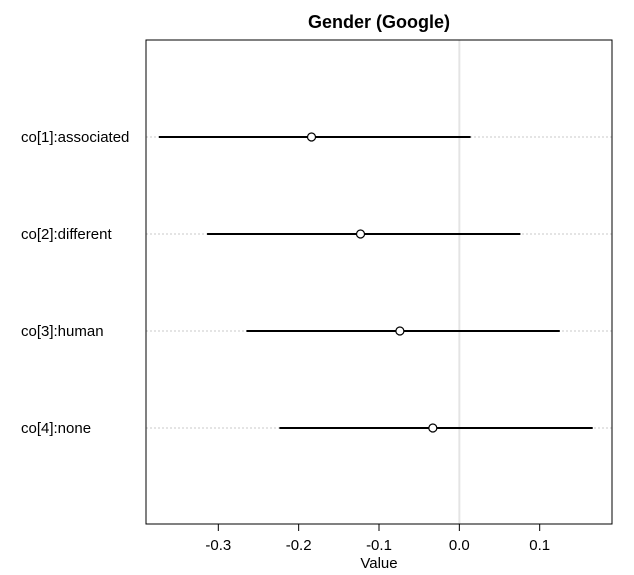  Describe the element at coordinates (379, 545) in the screenshot. I see `x-tick-label: -0.1` at that location.